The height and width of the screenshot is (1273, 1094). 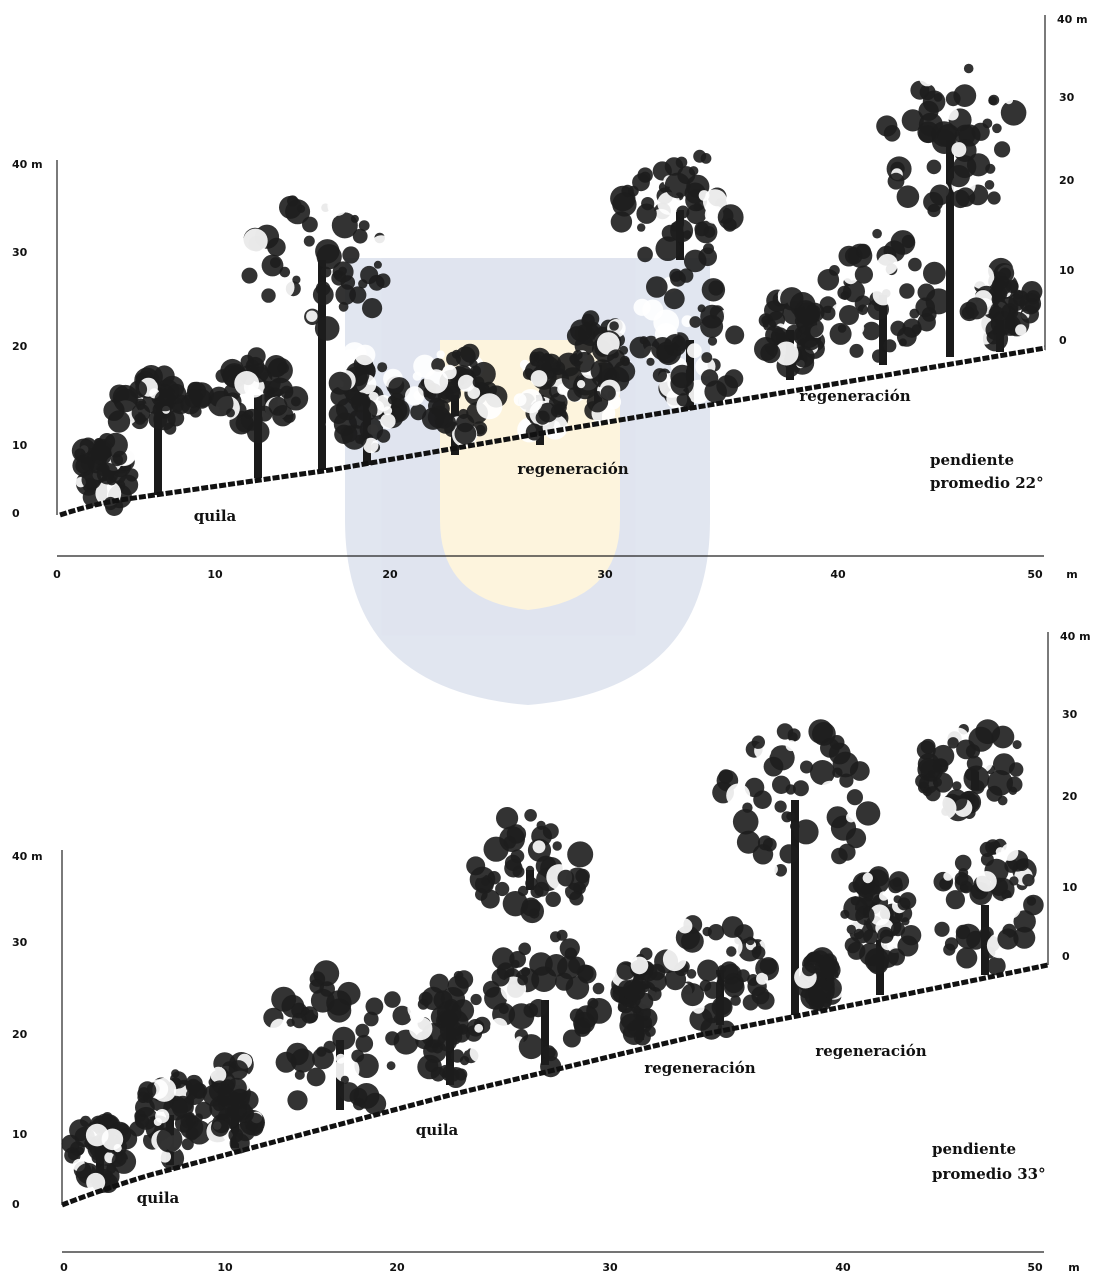 What do you see at coordinates (20, 1034) in the screenshot?
I see `left-tick-label: 20` at bounding box center [20, 1034].